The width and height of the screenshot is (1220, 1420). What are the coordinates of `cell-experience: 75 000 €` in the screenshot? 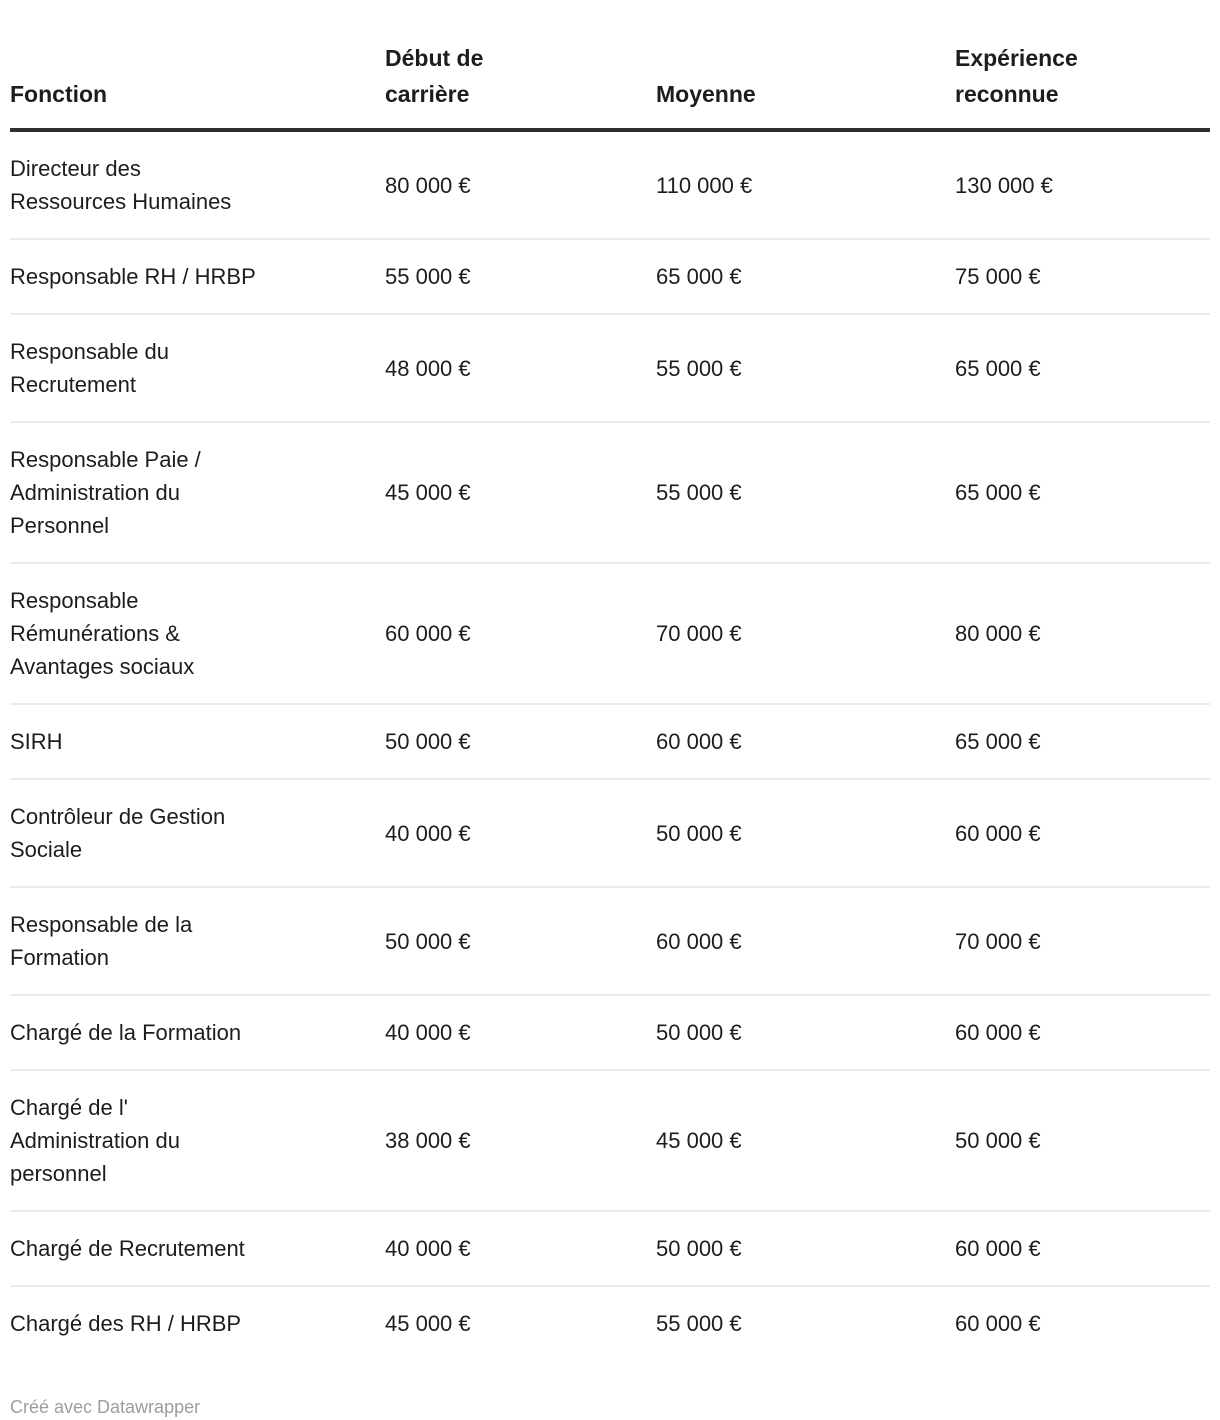 It's located at (1082, 276).